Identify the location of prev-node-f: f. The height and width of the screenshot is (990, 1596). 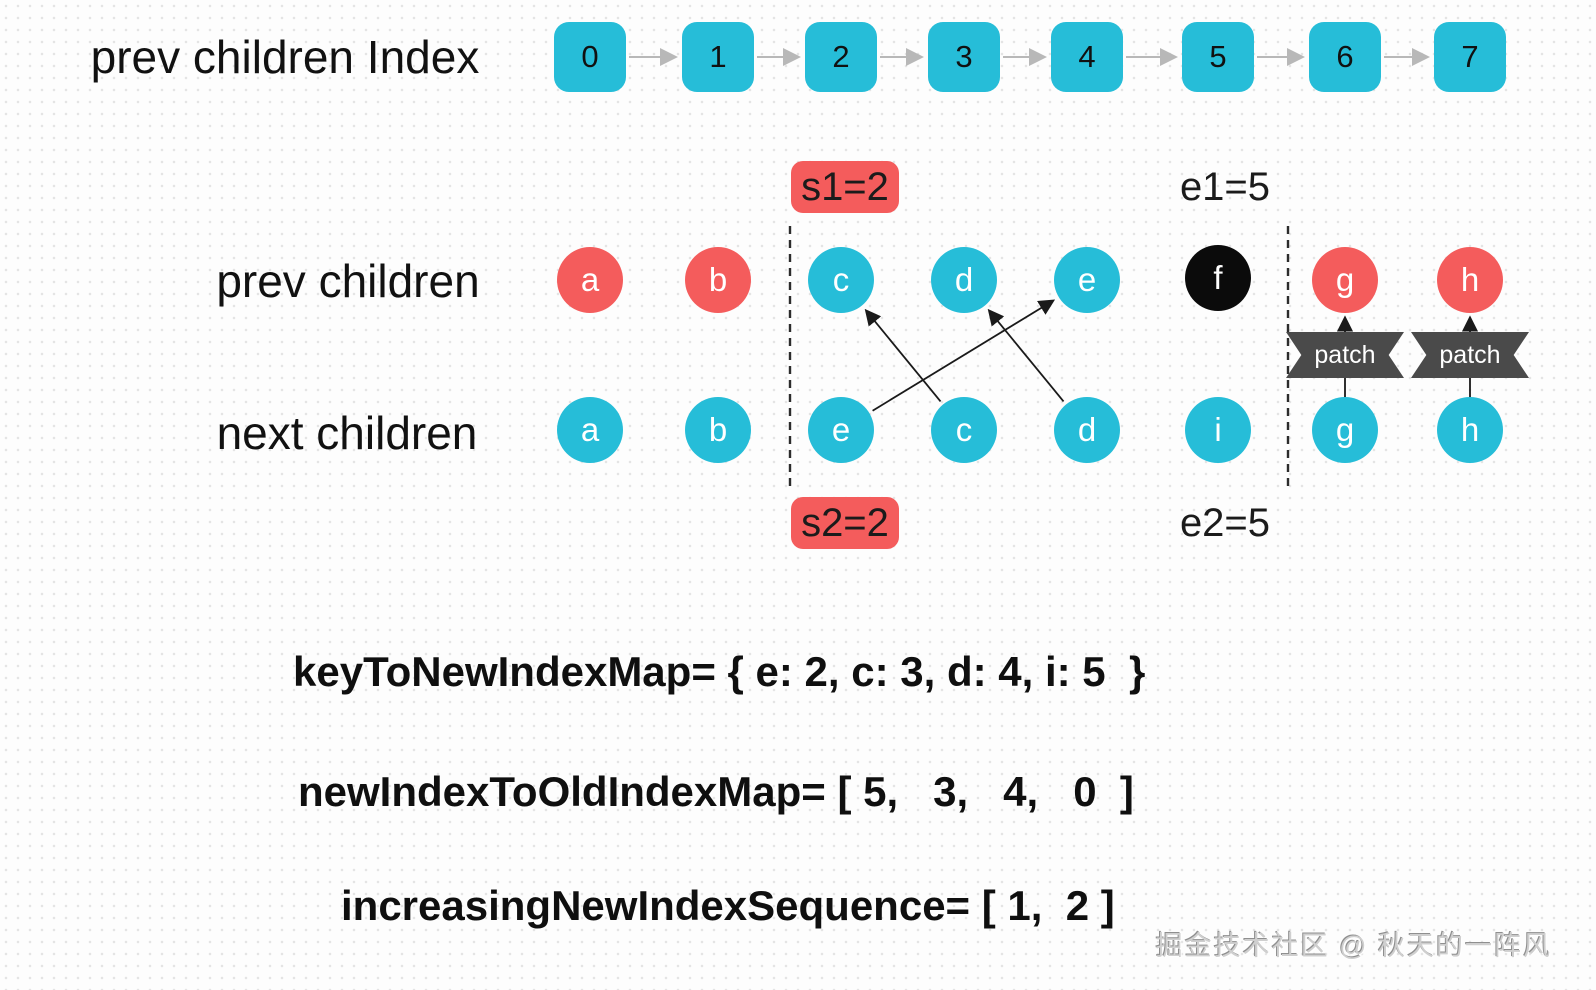
(1218, 278).